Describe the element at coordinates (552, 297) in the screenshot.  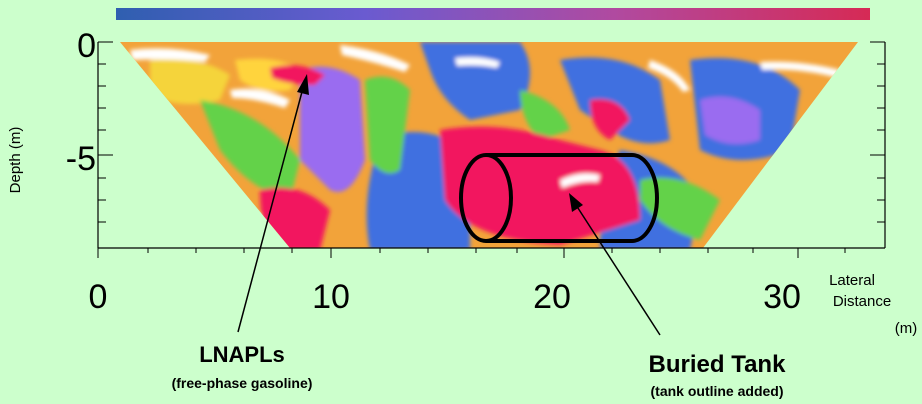
I see `x-tick-label-20: 20` at that location.